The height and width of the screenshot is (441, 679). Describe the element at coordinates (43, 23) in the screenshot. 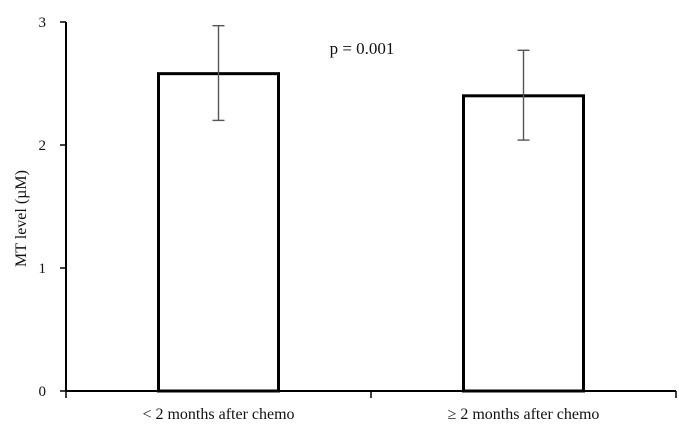

I see `y-tick-label: 3` at that location.